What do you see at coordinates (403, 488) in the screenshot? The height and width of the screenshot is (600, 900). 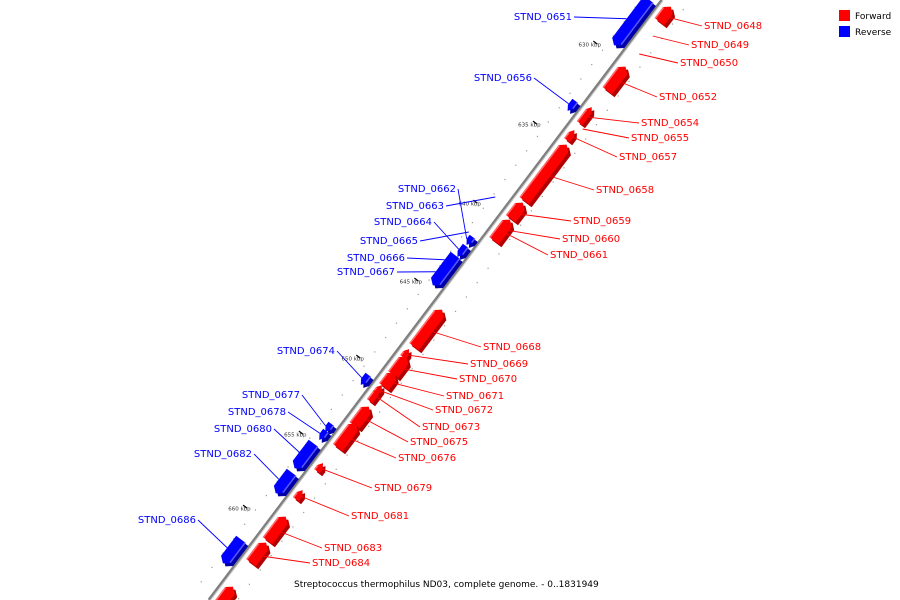 I see `gene-label: STND_0679` at bounding box center [403, 488].